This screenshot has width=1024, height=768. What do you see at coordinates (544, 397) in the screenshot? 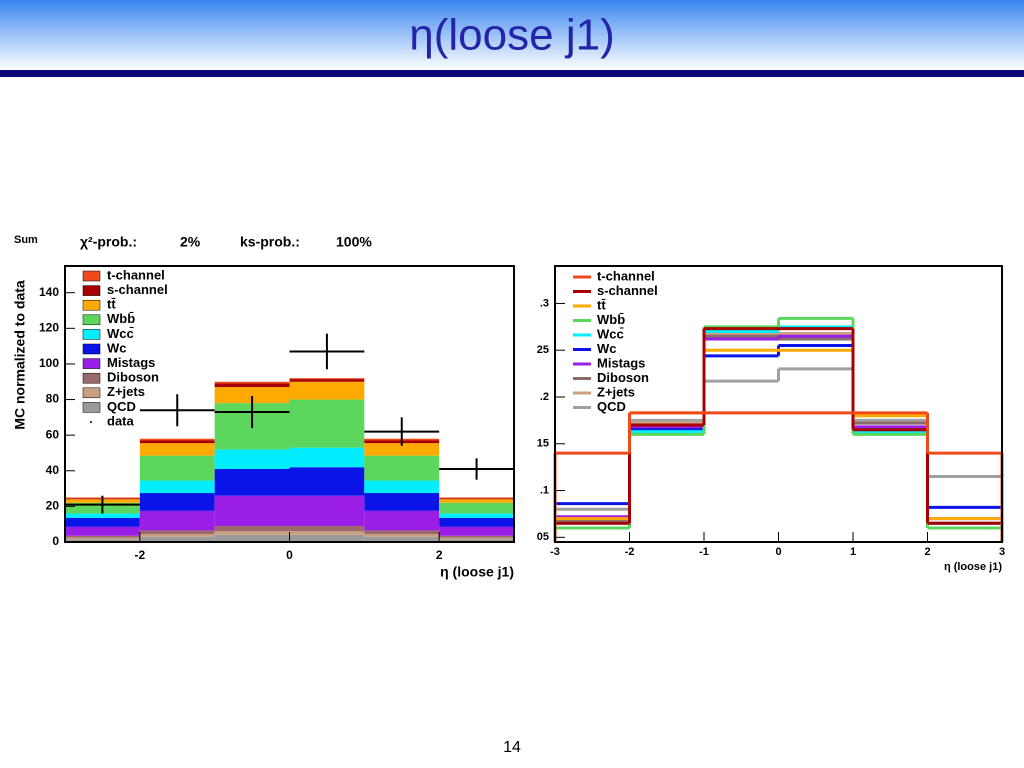
I see `y-tick-label: .2` at bounding box center [544, 397].